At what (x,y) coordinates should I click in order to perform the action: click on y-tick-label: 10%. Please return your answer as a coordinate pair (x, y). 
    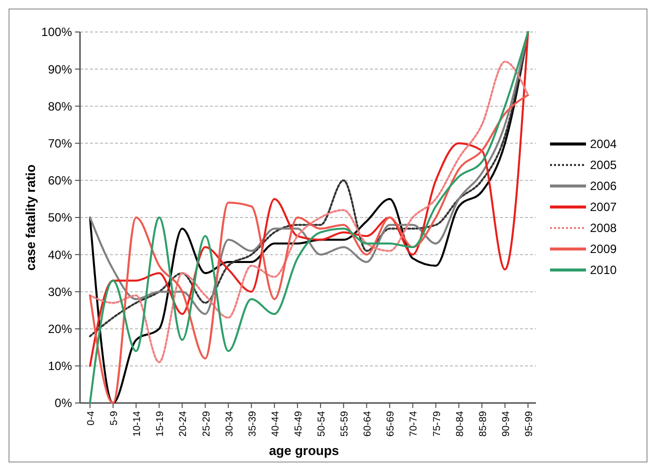
    Looking at the image, I should click on (60, 366).